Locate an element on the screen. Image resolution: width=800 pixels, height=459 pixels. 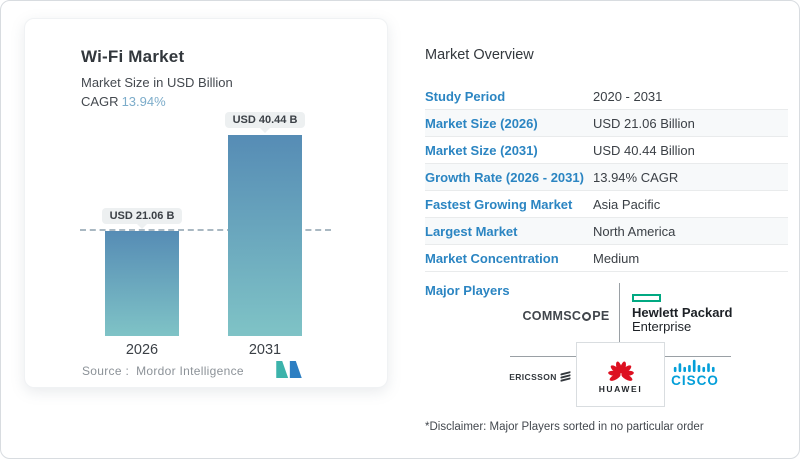
bar-2031 is located at coordinates (265, 235).